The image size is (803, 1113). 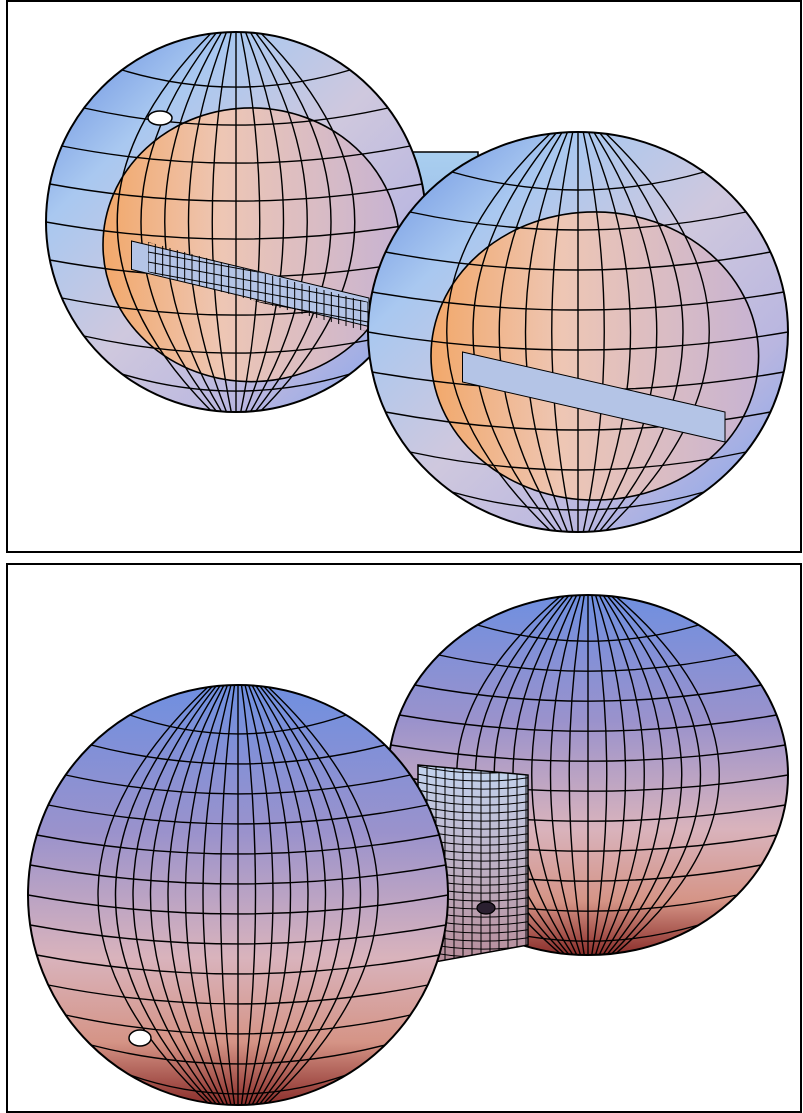 I want to click on front-lobe-hole, so click(x=140, y=1038).